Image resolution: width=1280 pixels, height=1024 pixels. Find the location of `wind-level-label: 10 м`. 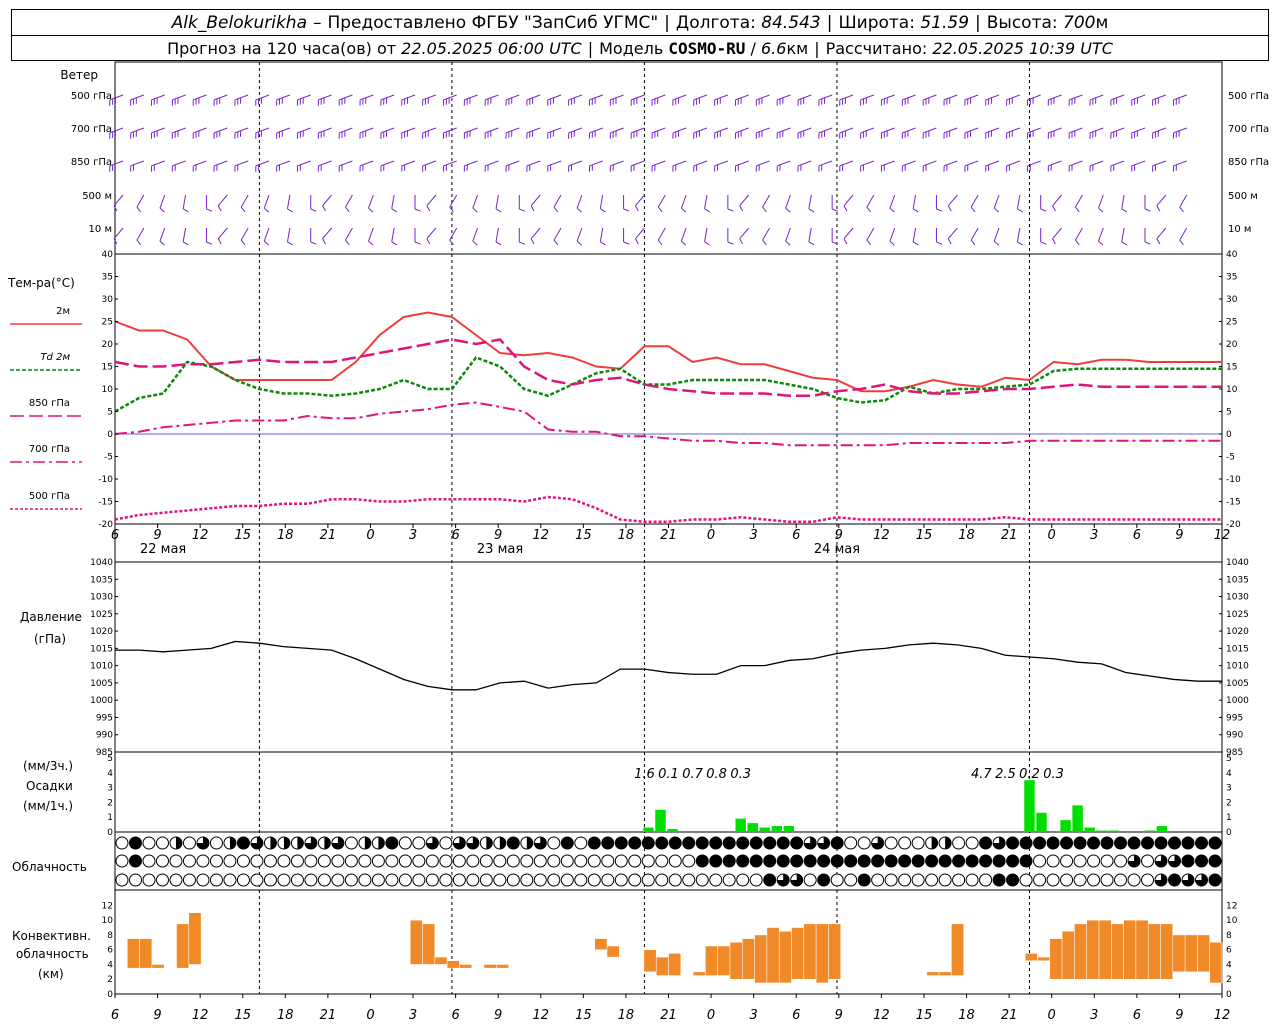

wind-level-label: 10 м is located at coordinates (100, 229).